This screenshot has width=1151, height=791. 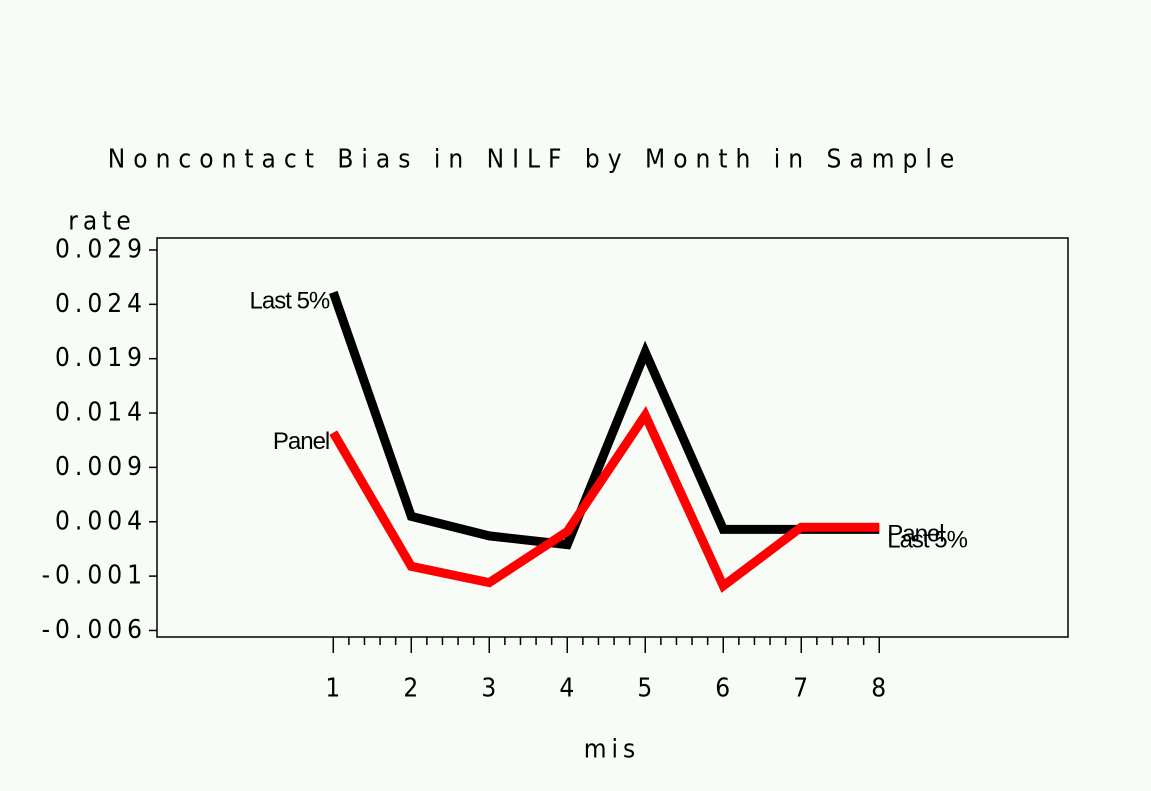 What do you see at coordinates (101, 304) in the screenshot?
I see `y-tick-label: 0.024` at bounding box center [101, 304].